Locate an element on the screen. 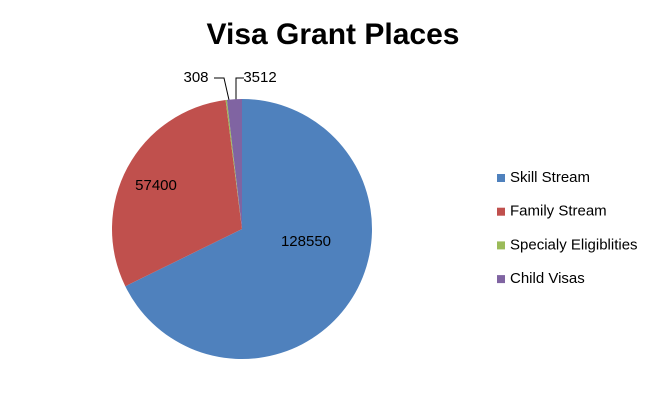  legend-label: Specialy Eligiblities is located at coordinates (574, 244).